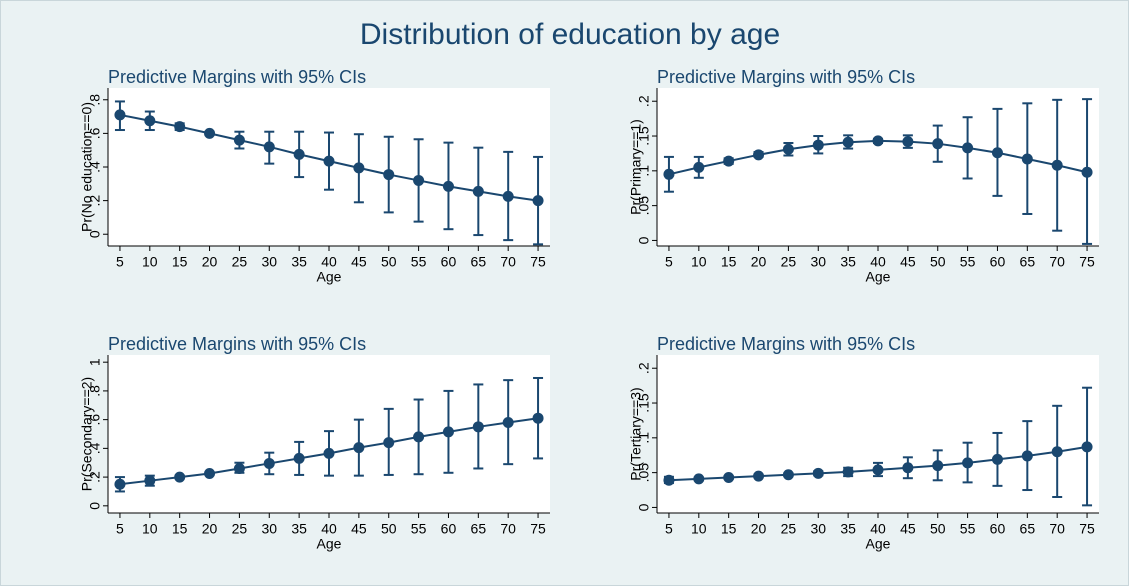  Describe the element at coordinates (329, 277) in the screenshot. I see `x-axis-label: Age` at that location.